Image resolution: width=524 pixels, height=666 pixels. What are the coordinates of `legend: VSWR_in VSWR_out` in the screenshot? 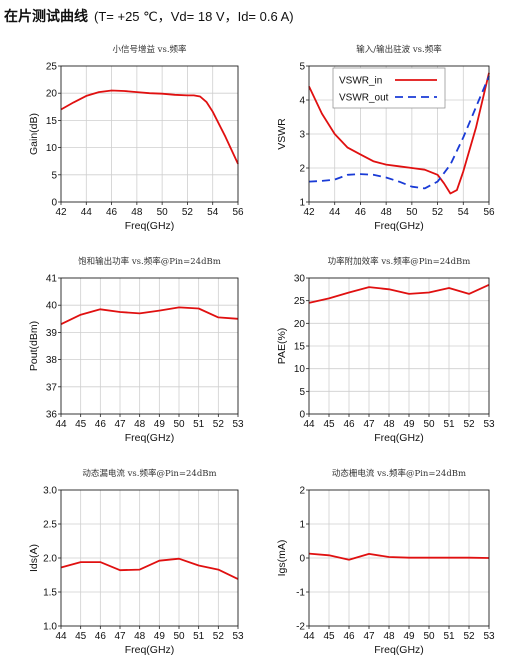 It's located at (389, 88).